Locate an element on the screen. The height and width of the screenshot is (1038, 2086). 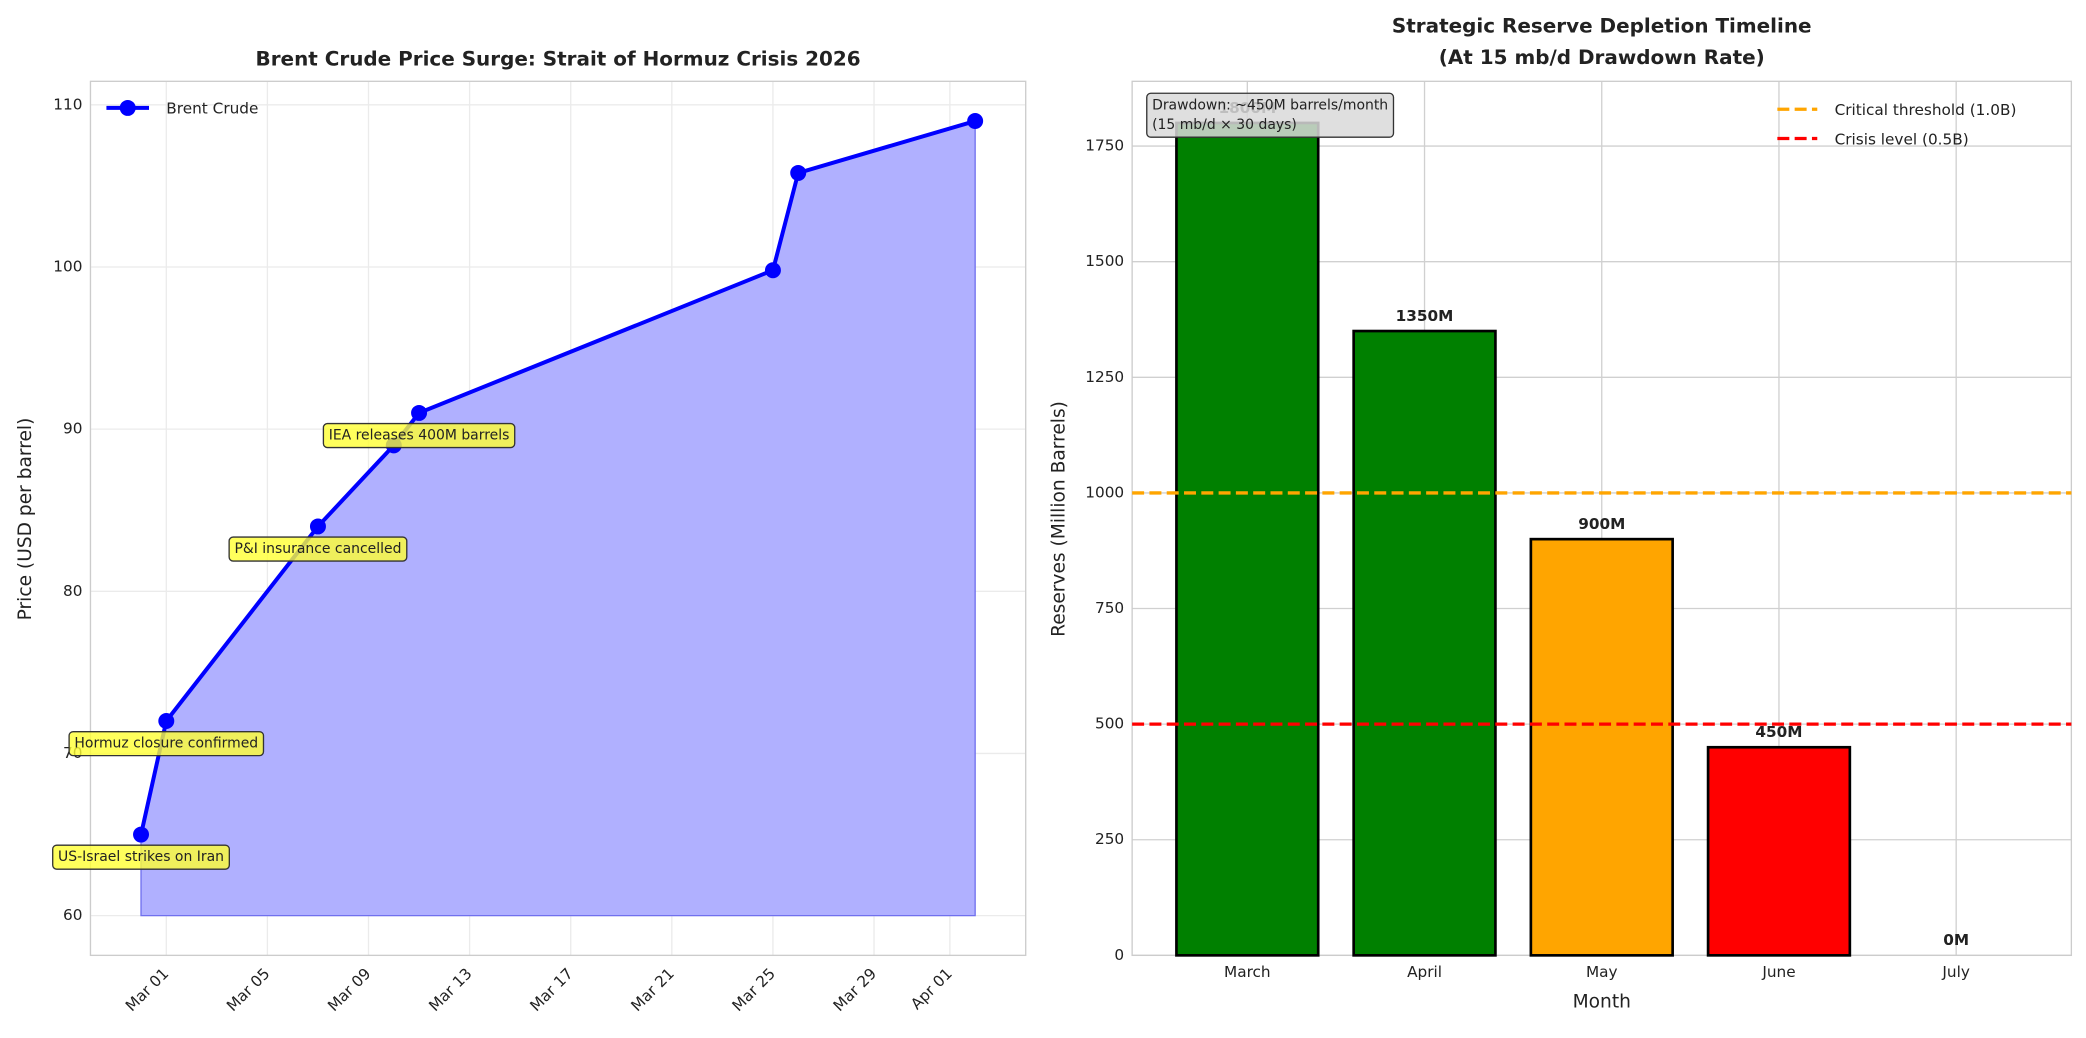
note-box is located at coordinates (1270, 115).